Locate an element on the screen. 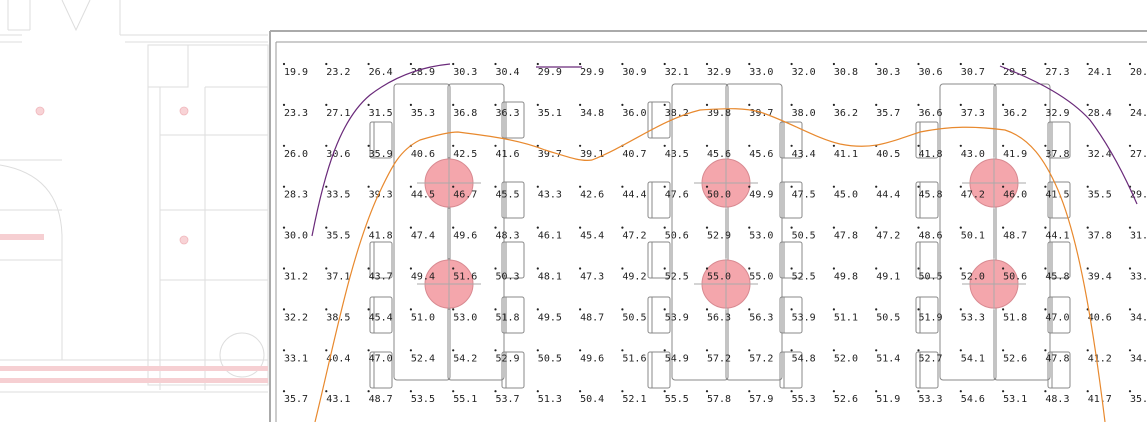  grid-point: 56.3 is located at coordinates (760, 315).